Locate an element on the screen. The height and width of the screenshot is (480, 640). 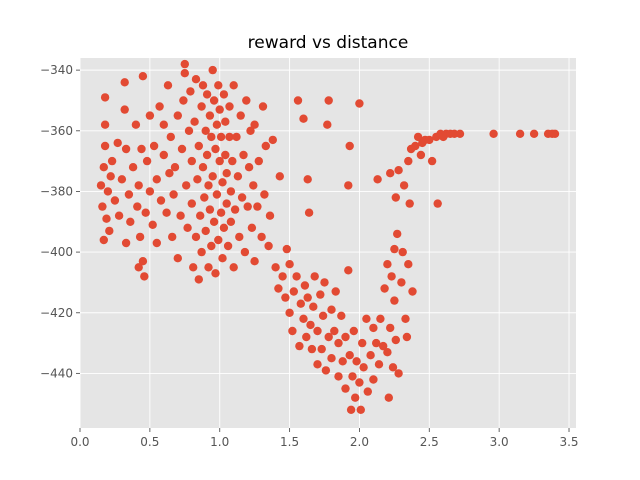
y-axis-ticks: −440 −420 −400 −380 −360 −340 is located at coordinates (60, 221).